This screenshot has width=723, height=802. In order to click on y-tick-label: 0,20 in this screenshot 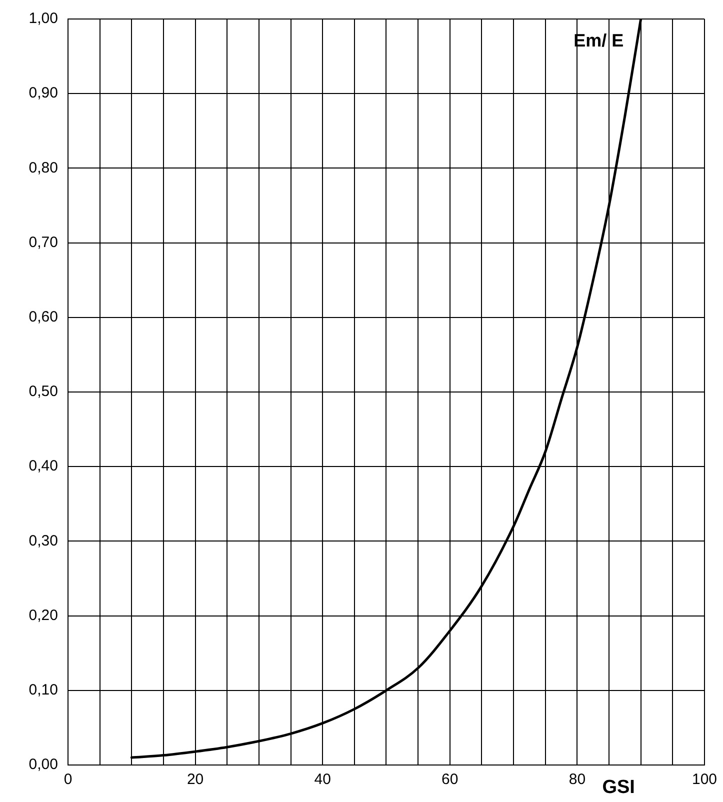, I will do `click(43, 615)`.